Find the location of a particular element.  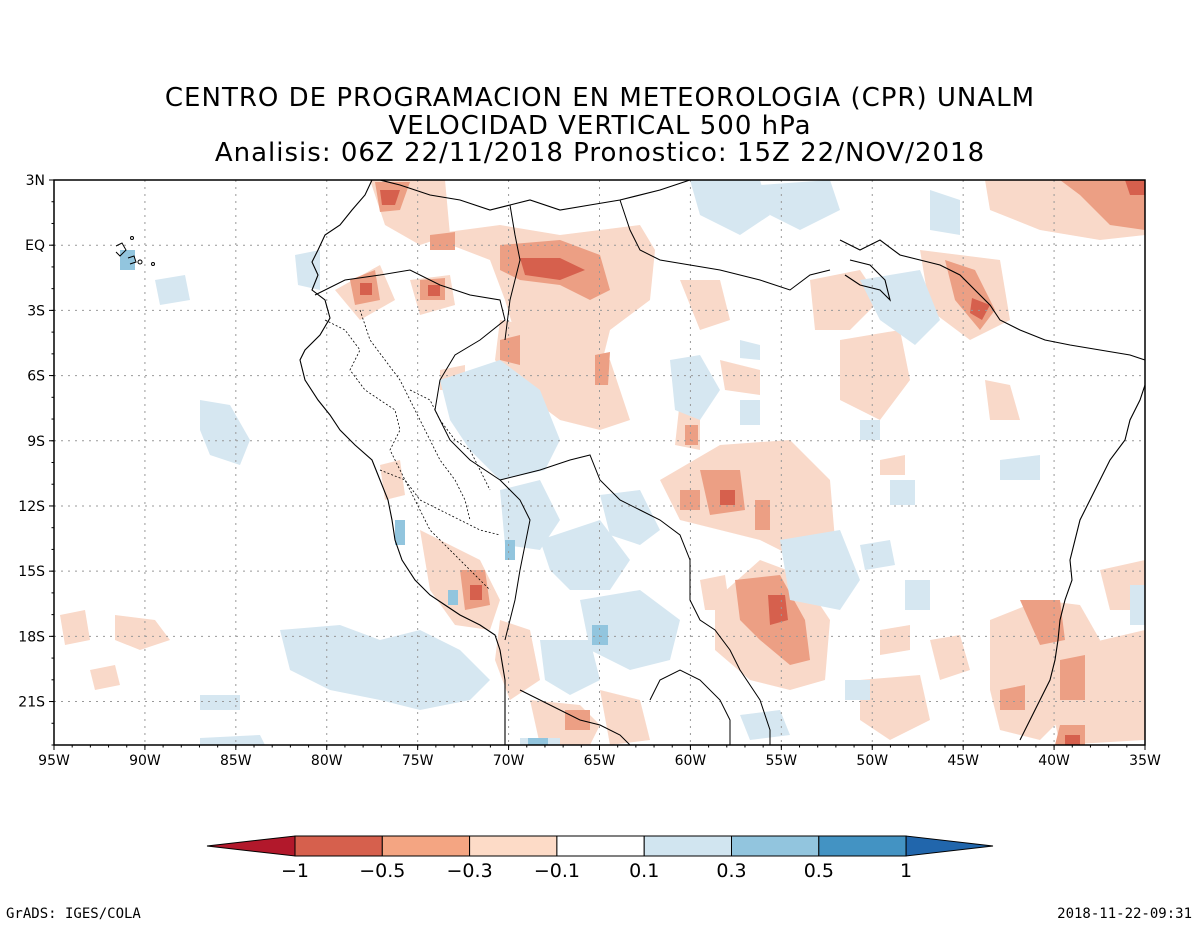

lat-tick-label: 21S is located at coordinates (31, 703).